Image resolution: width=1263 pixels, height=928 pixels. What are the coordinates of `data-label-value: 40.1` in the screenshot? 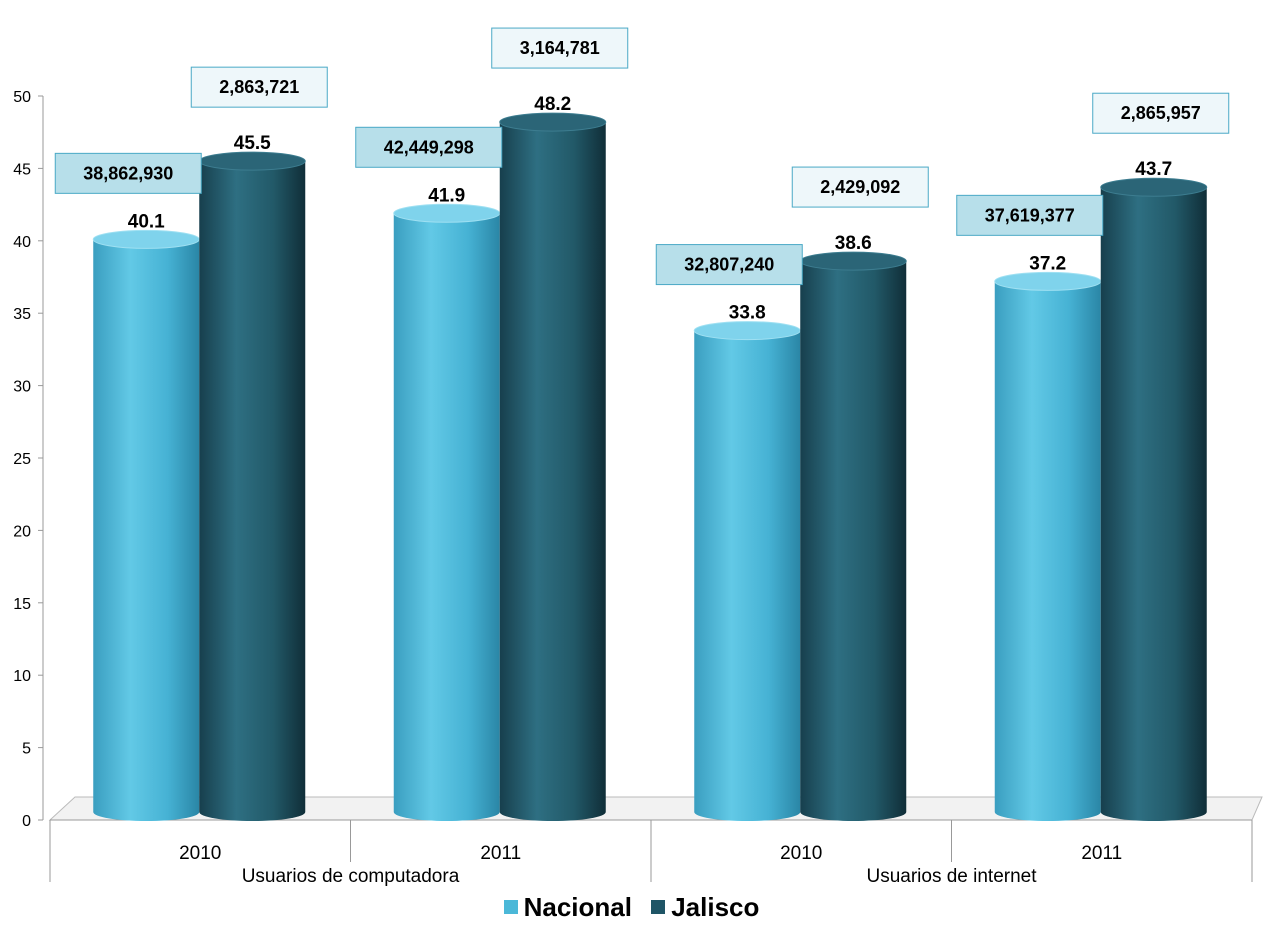 It's located at (146, 221).